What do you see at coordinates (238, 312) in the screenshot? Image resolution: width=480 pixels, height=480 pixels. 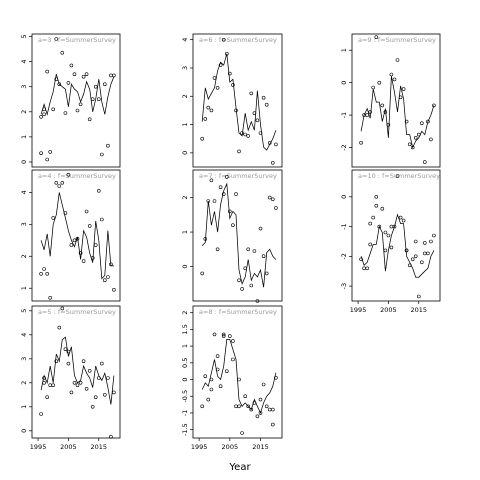 I see `panel-title: a=8 : f=SummerSurvey` at bounding box center [238, 312].